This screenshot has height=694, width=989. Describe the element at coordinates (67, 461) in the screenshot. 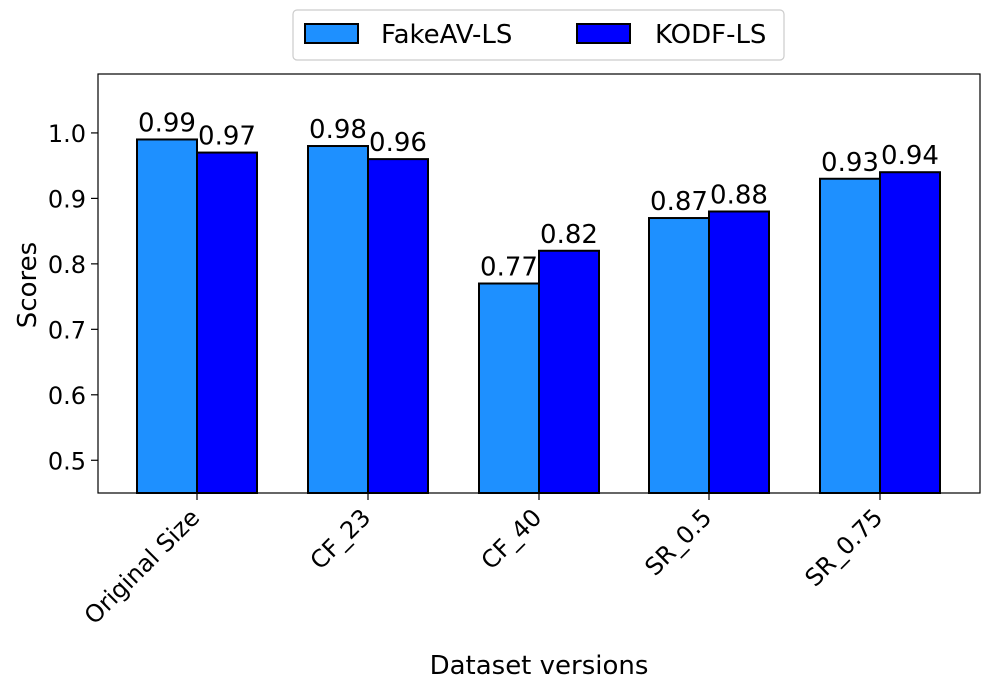

I see `y-tick-label: 0.5` at that location.